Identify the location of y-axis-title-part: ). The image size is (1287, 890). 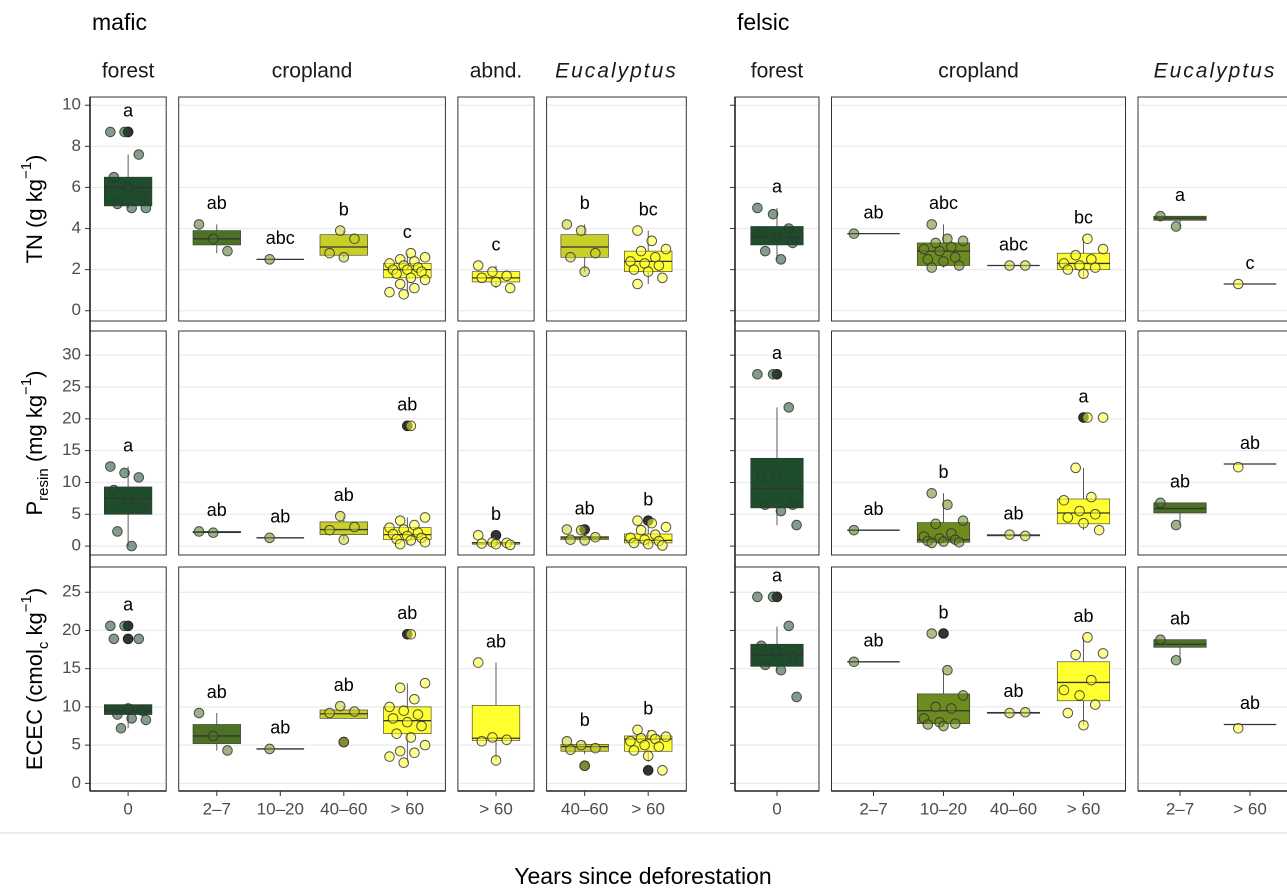
(34, 374).